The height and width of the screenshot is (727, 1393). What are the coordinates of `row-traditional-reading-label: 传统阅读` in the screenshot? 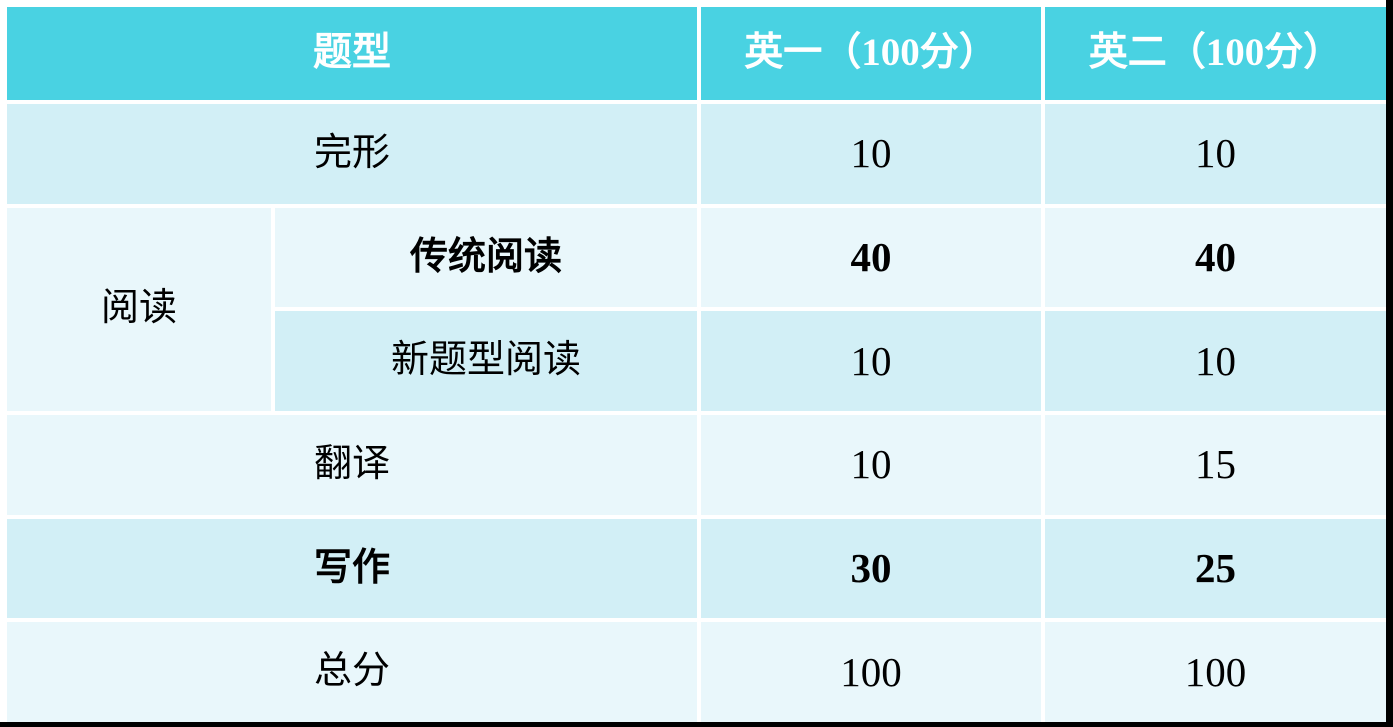 It's located at (486, 257).